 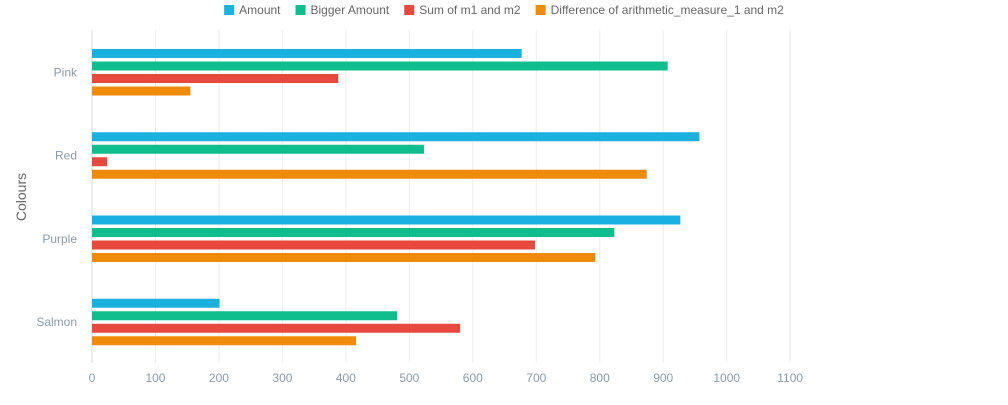 What do you see at coordinates (446, 378) in the screenshot?
I see `x-tick-labels: 0 100 200 300 400 500 600 700 800 900 1000 1100` at bounding box center [446, 378].